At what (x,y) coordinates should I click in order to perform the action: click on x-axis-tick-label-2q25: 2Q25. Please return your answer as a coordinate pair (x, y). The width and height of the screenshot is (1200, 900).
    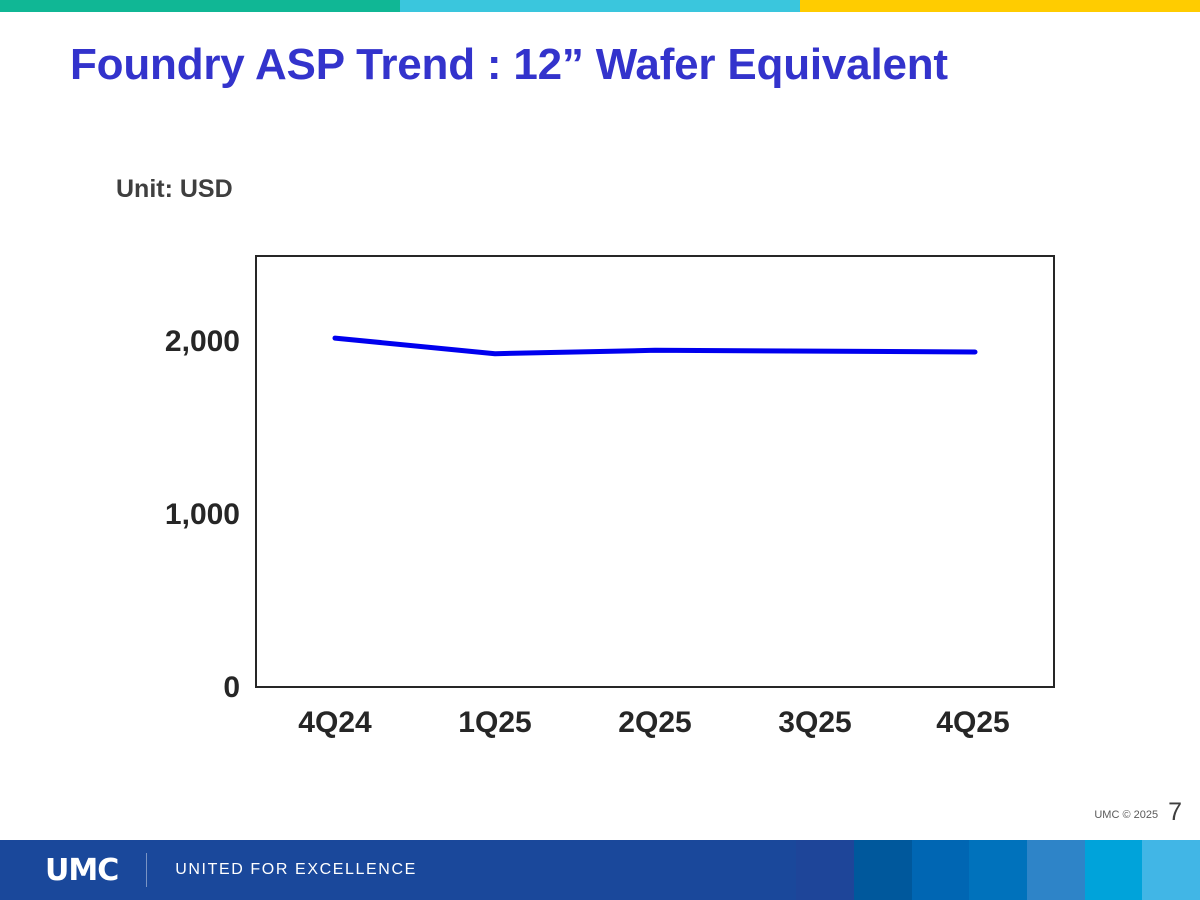
    Looking at the image, I should click on (655, 722).